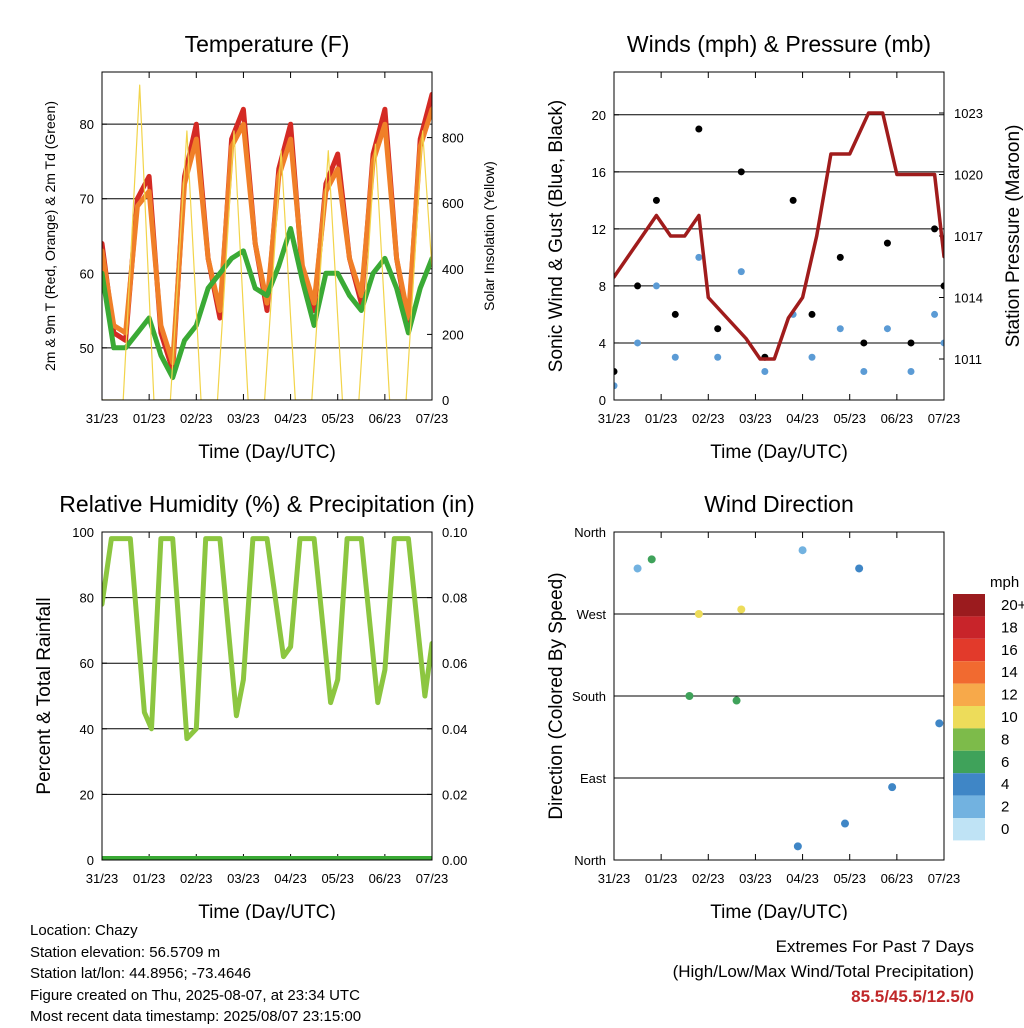 Image resolution: width=1024 pixels, height=1028 pixels. What do you see at coordinates (445, 400) in the screenshot?
I see `y-right-tick-label: 0` at bounding box center [445, 400].